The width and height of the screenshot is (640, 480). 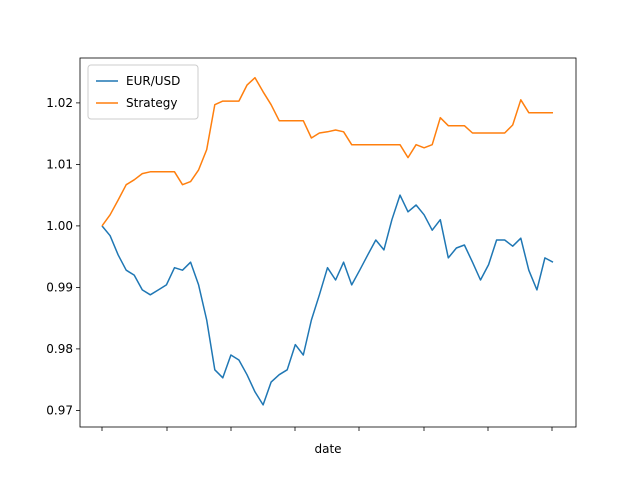 What do you see at coordinates (59, 164) in the screenshot?
I see `y-tick-label: 1.01` at bounding box center [59, 164].